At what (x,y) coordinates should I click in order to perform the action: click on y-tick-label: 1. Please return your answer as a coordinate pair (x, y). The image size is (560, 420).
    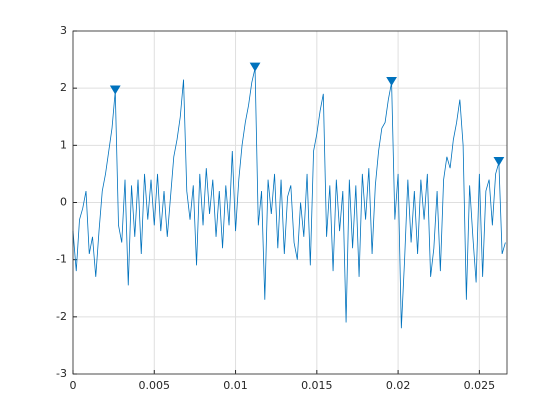
    Looking at the image, I should click on (63, 144).